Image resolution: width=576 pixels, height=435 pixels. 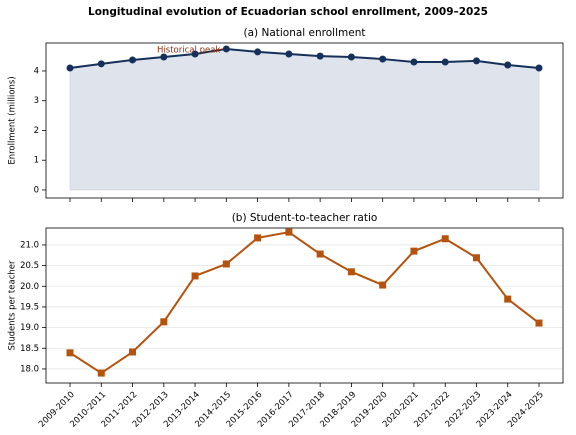 I want to click on annotation: Historical peak, so click(x=188, y=50).